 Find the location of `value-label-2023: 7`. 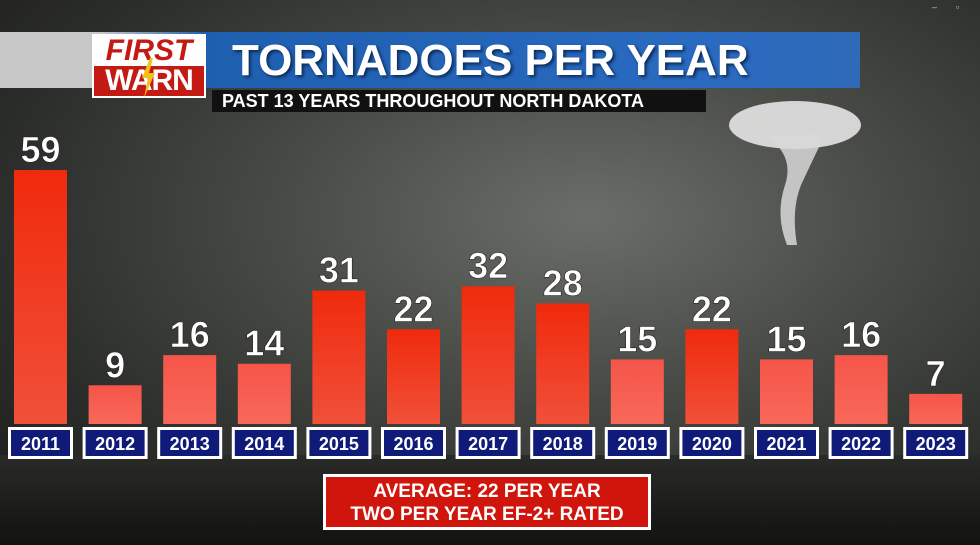

value-label-2023: 7 is located at coordinates (936, 373).